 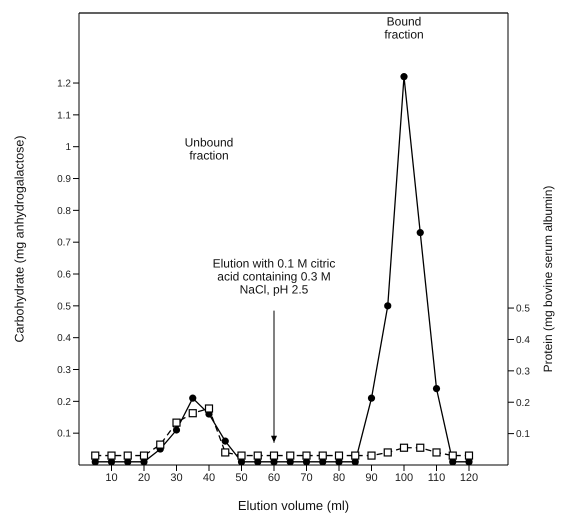 What do you see at coordinates (111, 478) in the screenshot?
I see `x-tick-label: 10` at bounding box center [111, 478].